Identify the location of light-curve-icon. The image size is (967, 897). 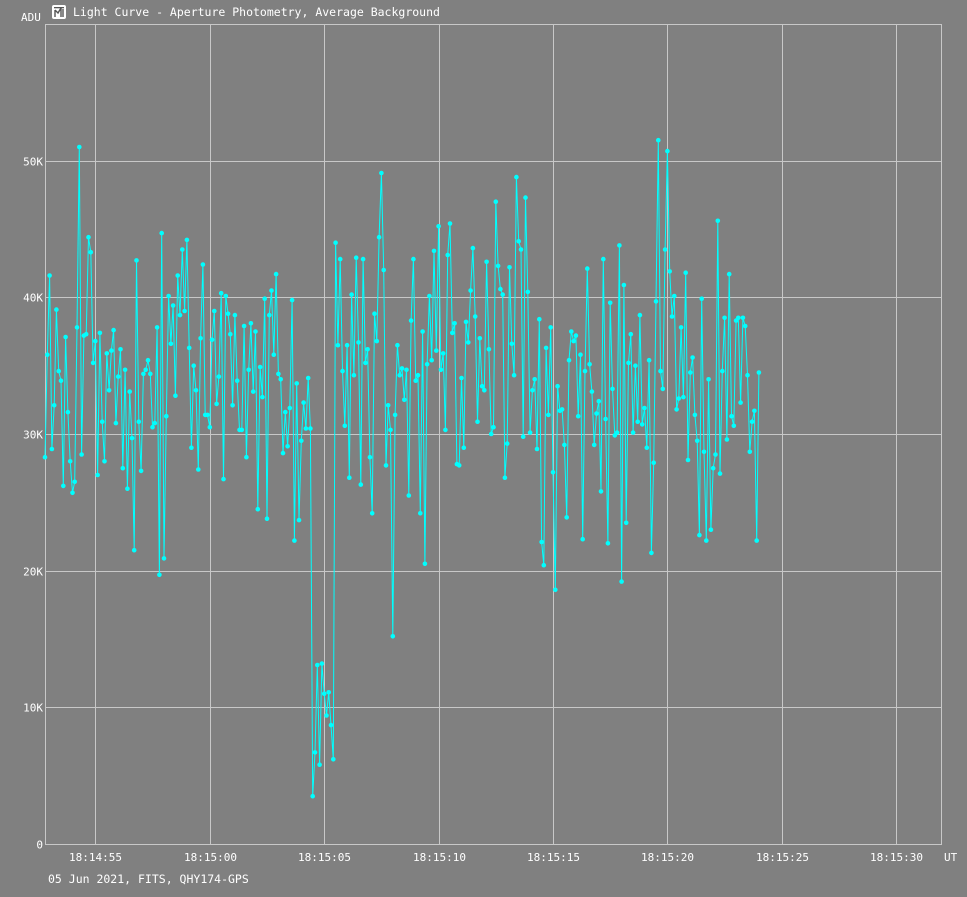
(59, 12).